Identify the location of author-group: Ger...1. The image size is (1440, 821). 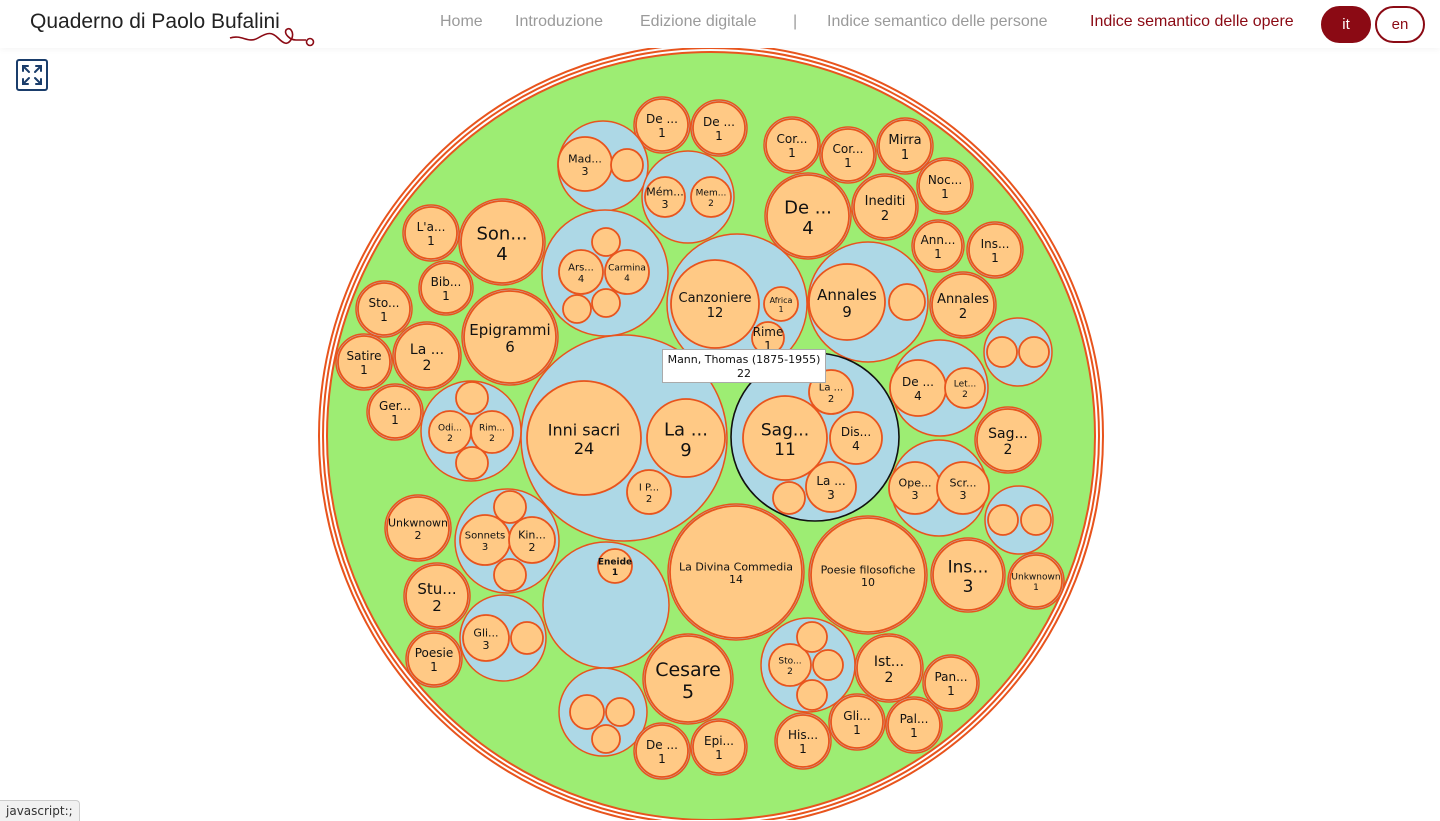
(395, 412).